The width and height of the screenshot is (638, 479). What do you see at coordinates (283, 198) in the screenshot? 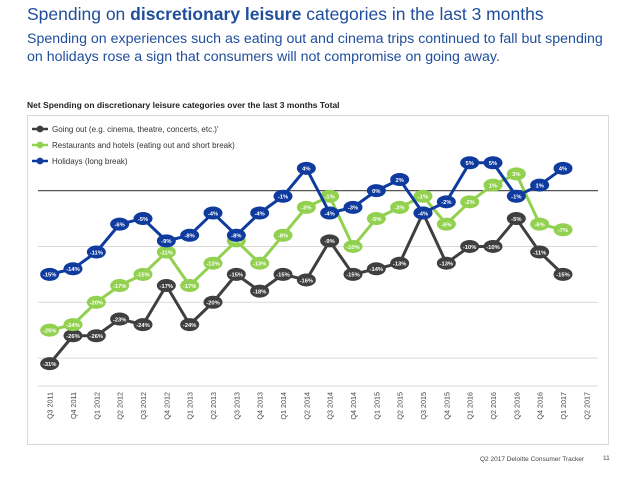
I see `series-holidays-data-label: -1%` at bounding box center [283, 198].